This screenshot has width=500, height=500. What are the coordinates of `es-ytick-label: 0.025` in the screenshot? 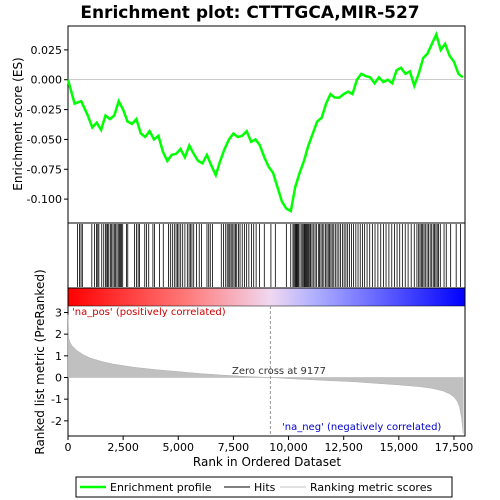 It's located at (47, 50).